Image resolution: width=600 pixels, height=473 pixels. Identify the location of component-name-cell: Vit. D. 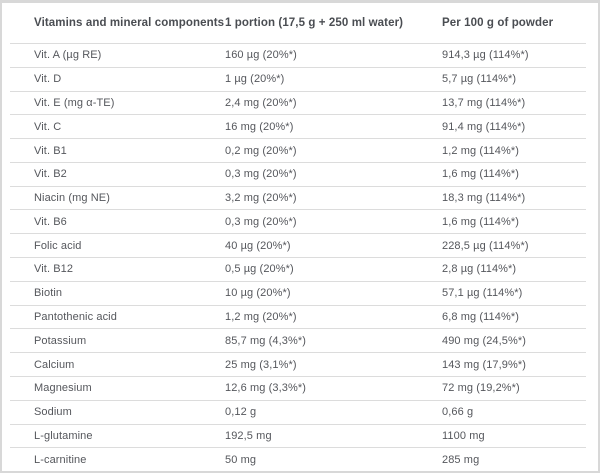
(48, 79).